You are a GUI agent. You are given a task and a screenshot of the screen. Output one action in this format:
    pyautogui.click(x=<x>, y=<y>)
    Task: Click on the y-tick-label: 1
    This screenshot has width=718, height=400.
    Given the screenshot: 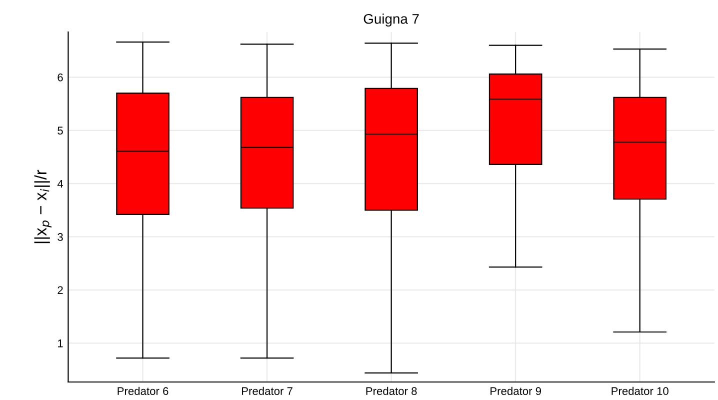 What is the action you would take?
    pyautogui.click(x=60, y=344)
    